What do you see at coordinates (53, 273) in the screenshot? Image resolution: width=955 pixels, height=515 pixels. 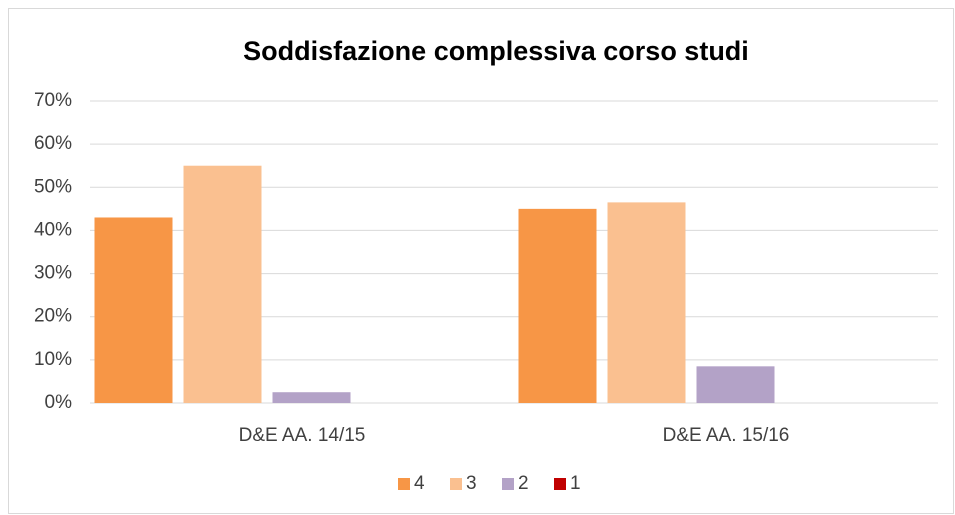 I see `y-tick-label: 30%` at bounding box center [53, 273].